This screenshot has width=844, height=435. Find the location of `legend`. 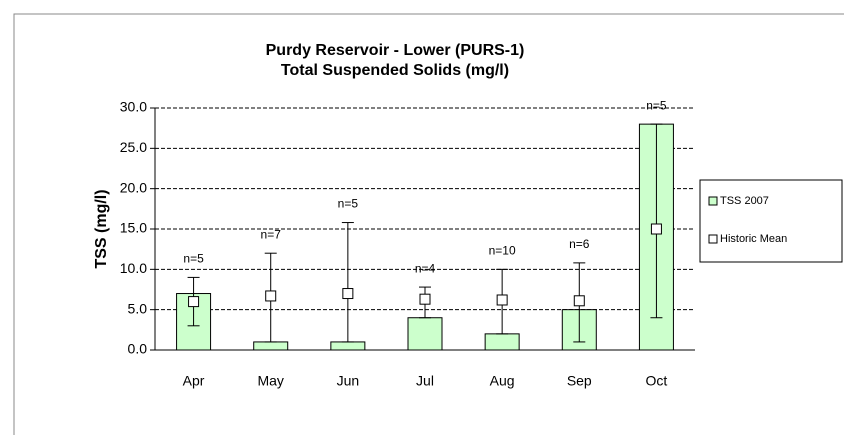

legend is located at coordinates (771, 221).